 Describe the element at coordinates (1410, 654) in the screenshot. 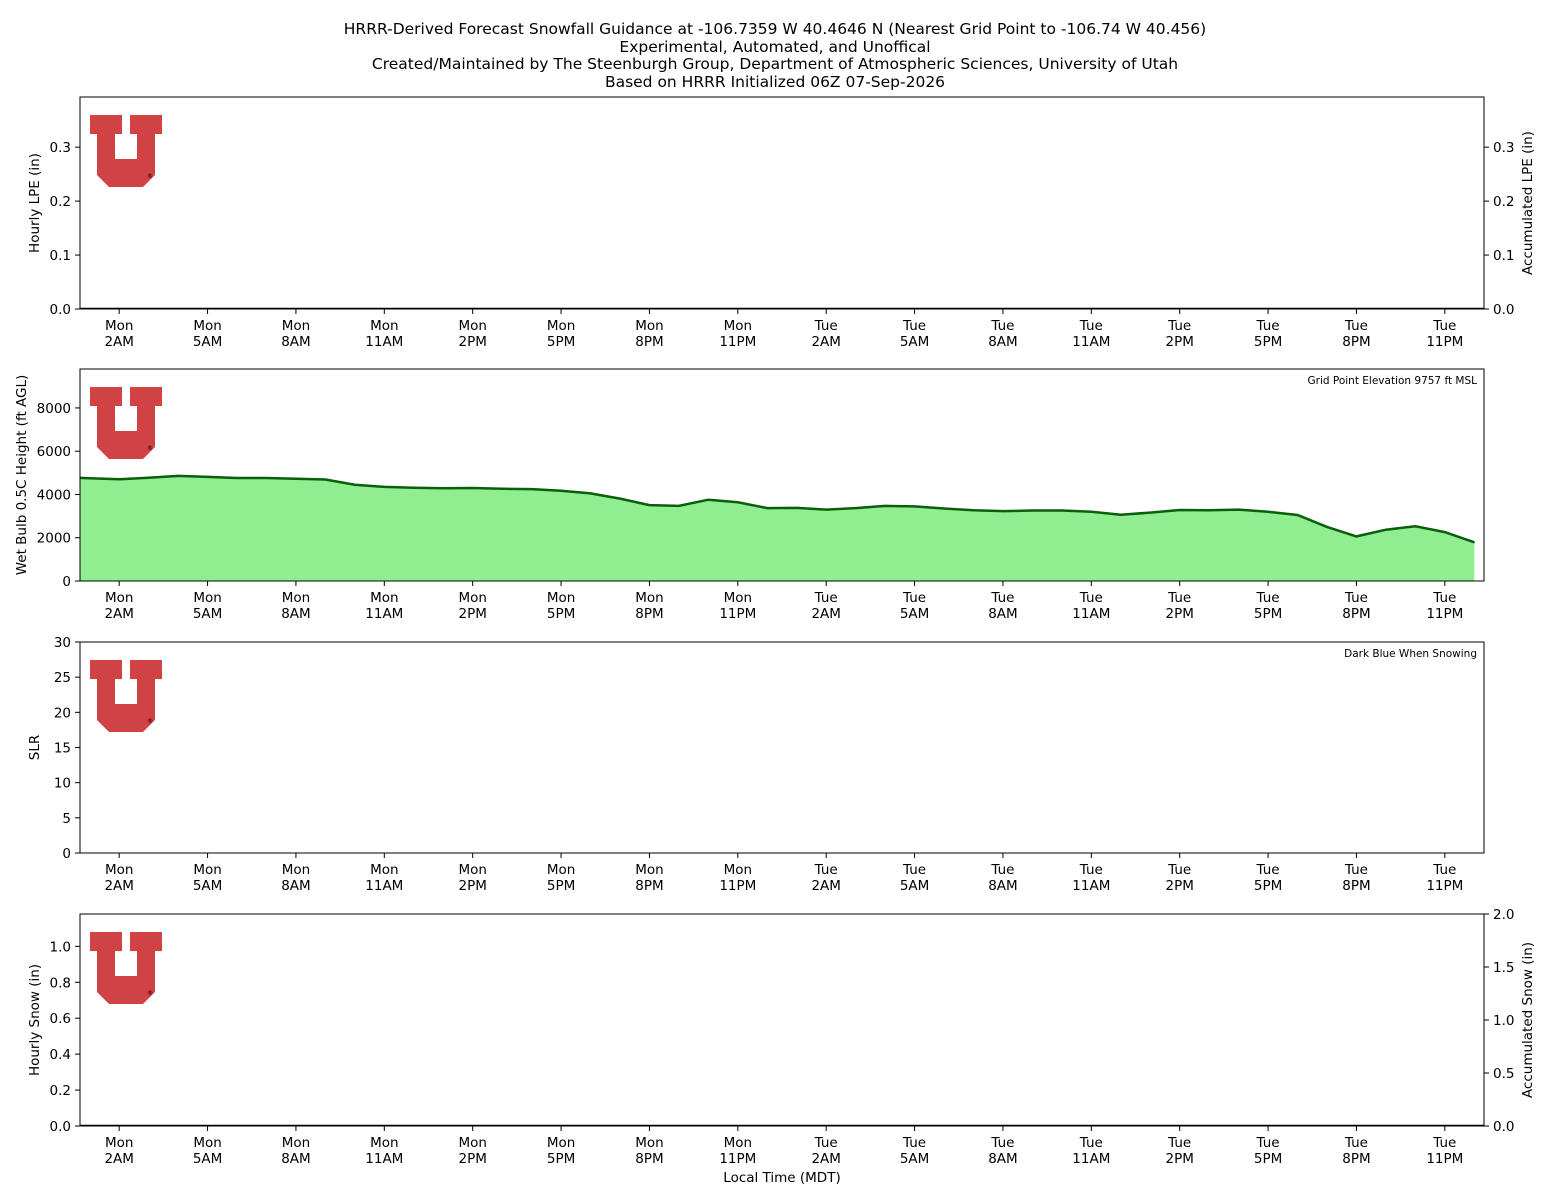

I see `panel-annotation: Dark Blue When Snowing` at that location.